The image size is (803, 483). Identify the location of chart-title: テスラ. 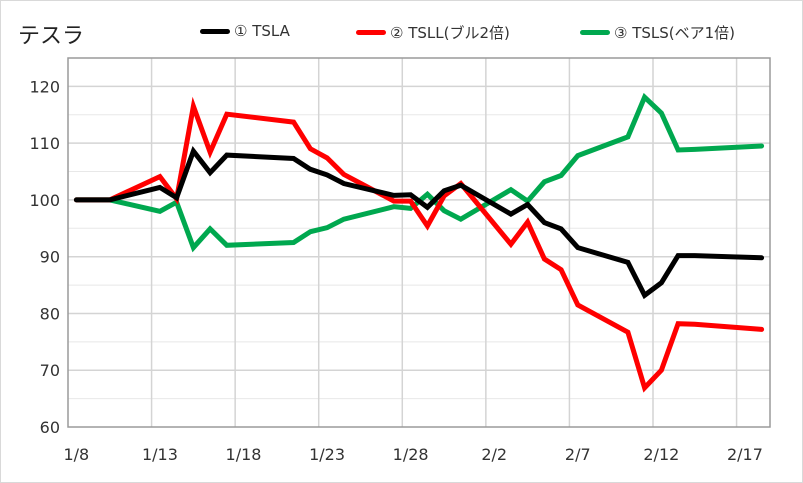
(51, 36).